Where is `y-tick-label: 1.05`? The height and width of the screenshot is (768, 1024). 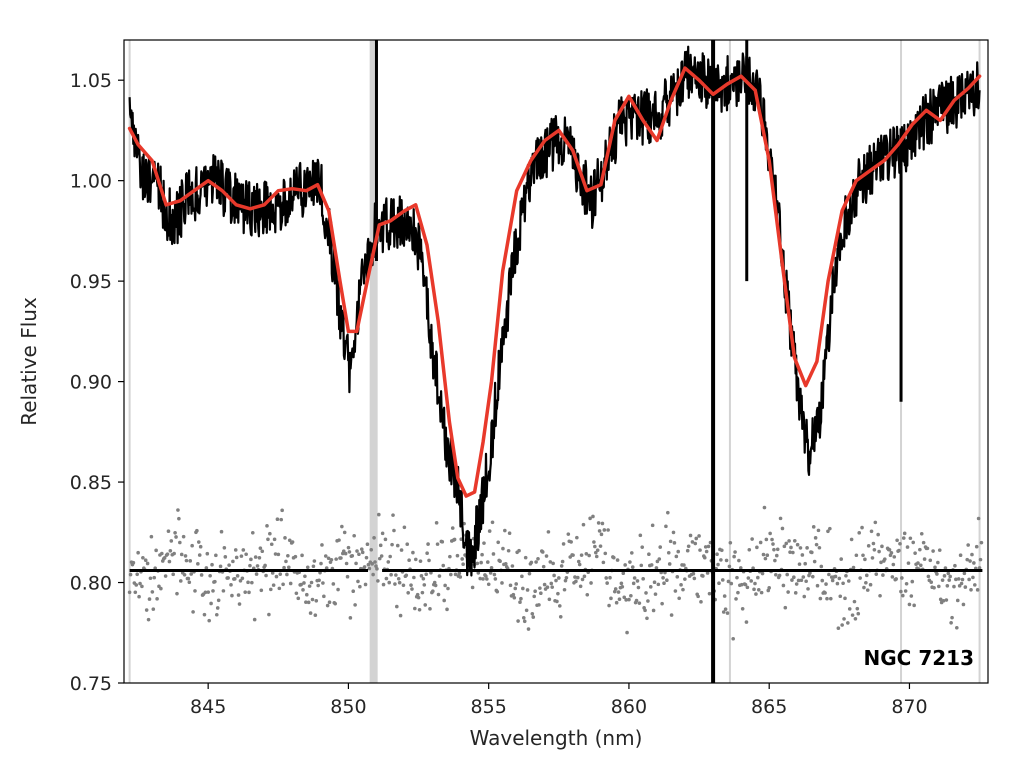
y-tick-label: 1.05 is located at coordinates (91, 81).